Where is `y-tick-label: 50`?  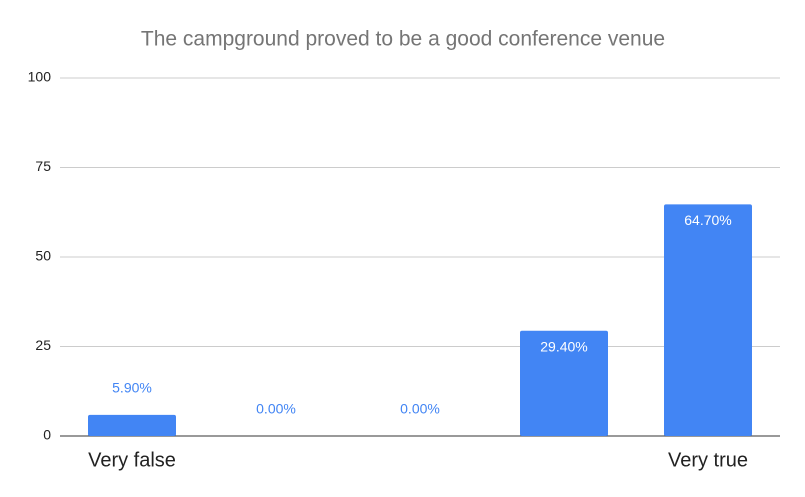 y-tick-label: 50 is located at coordinates (43, 256).